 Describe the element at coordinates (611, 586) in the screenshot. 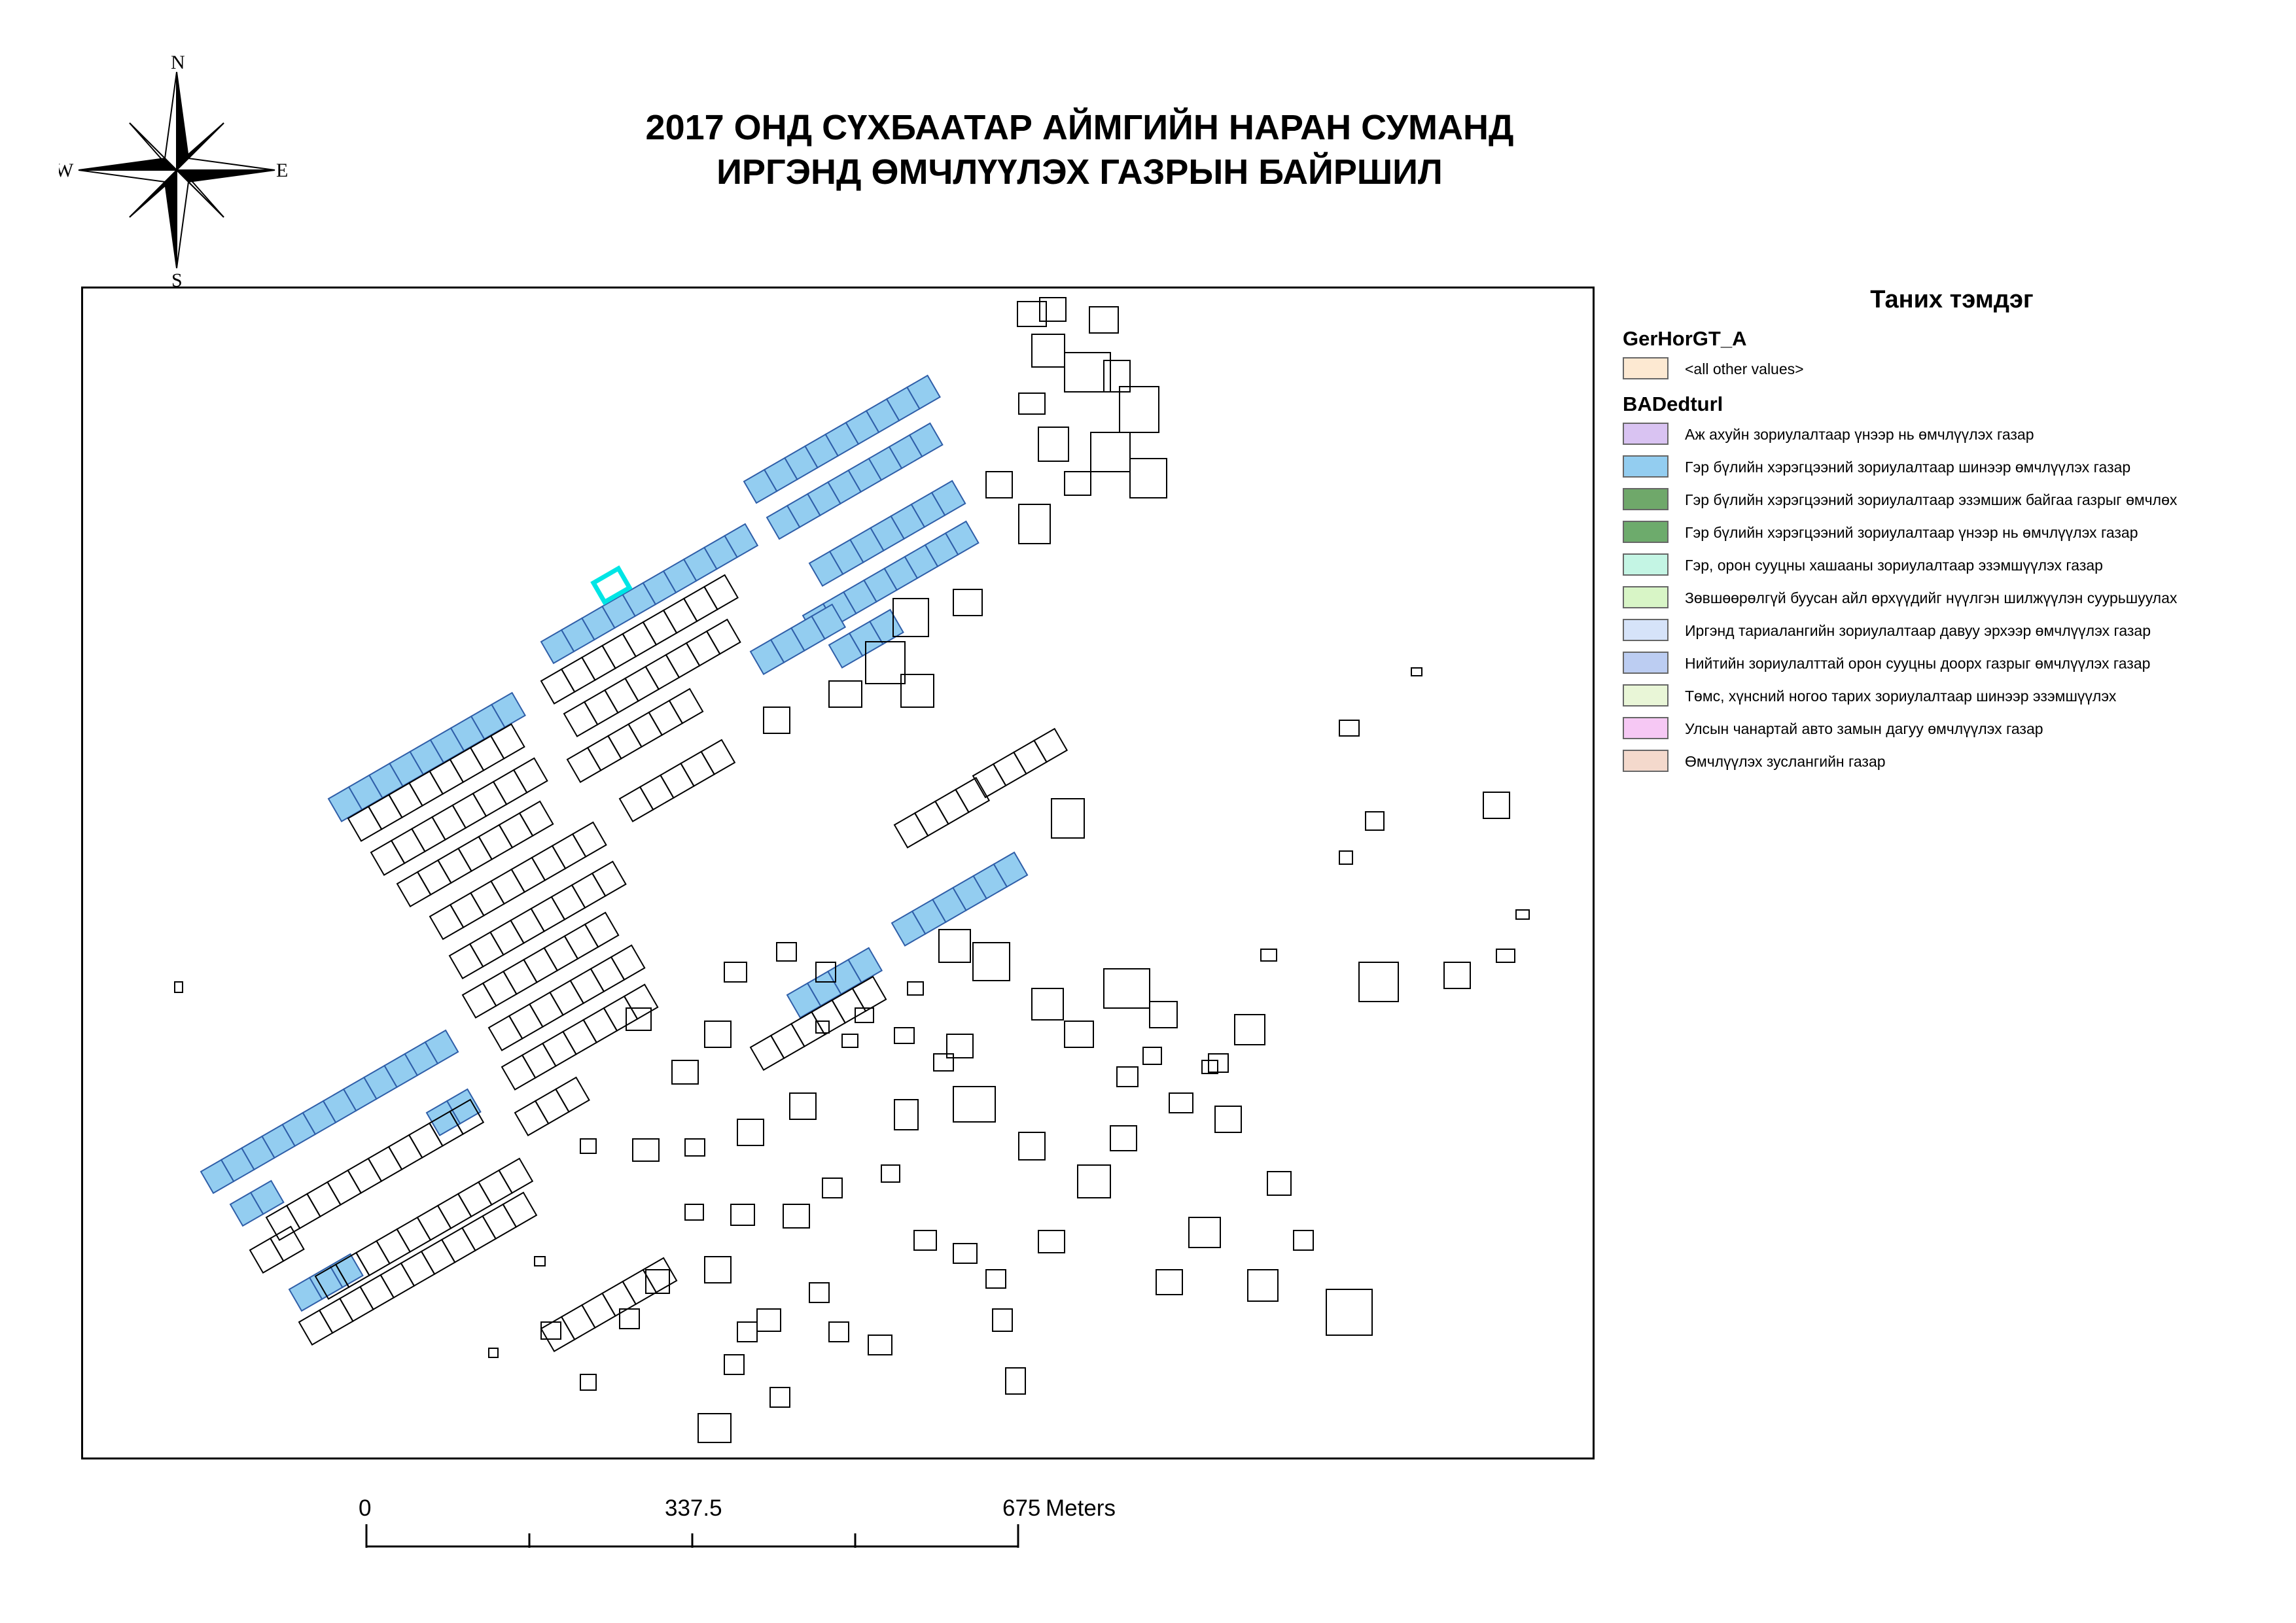

I see `selected-parcel-highlight` at that location.